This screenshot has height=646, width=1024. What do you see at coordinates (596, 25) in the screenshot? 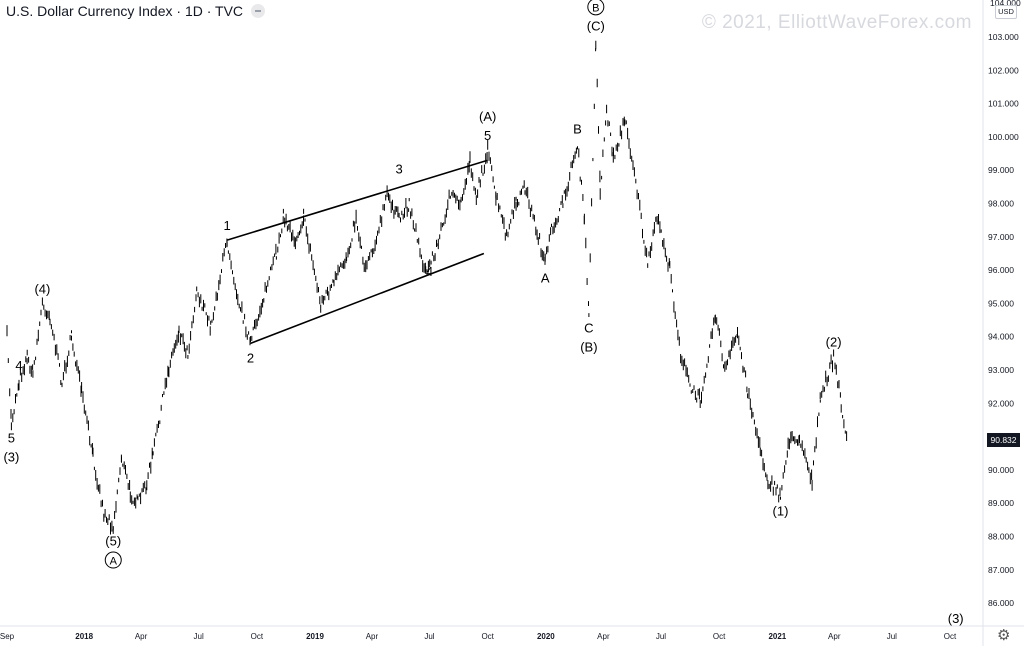
I see `wave-label: (C)` at bounding box center [596, 25].